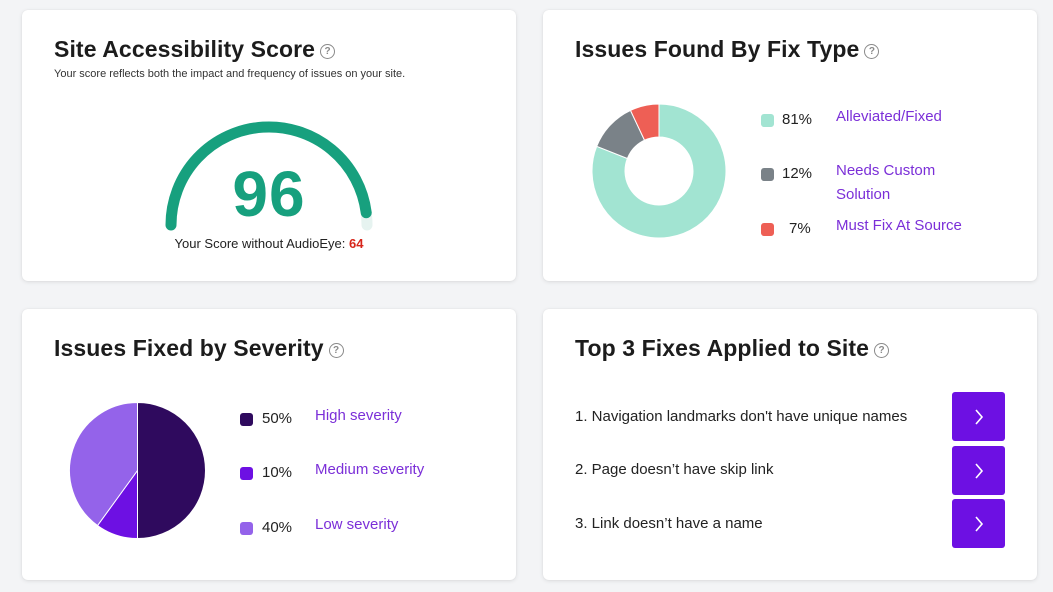 The width and height of the screenshot is (1053, 592). What do you see at coordinates (800, 228) in the screenshot?
I see `legend-percent: 7%` at bounding box center [800, 228].